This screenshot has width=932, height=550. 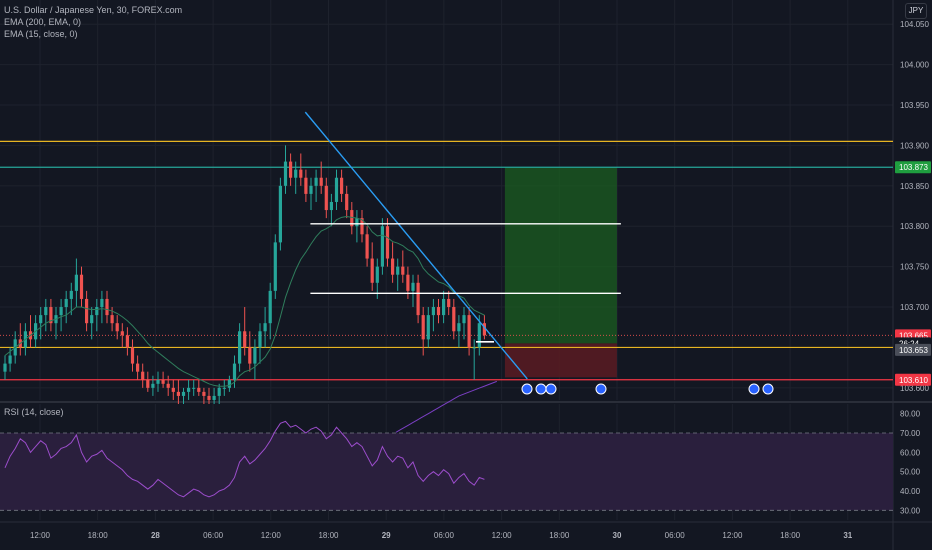 I want to click on rsi-tick-label: 60.00, so click(x=910, y=452).